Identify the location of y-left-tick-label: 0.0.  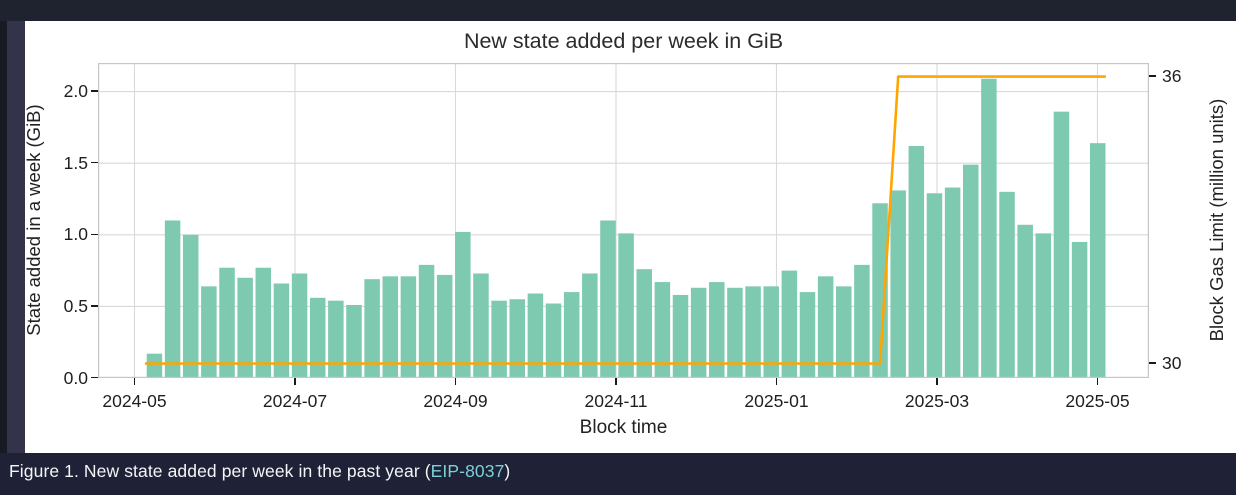
(75, 377).